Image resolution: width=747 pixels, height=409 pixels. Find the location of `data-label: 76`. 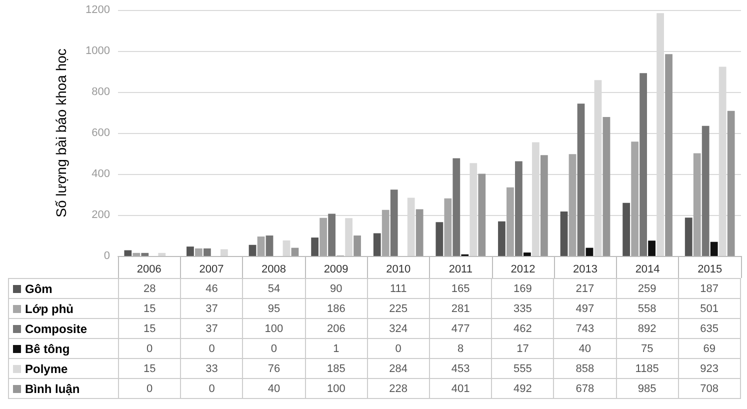

data-label: 76 is located at coordinates (274, 368).